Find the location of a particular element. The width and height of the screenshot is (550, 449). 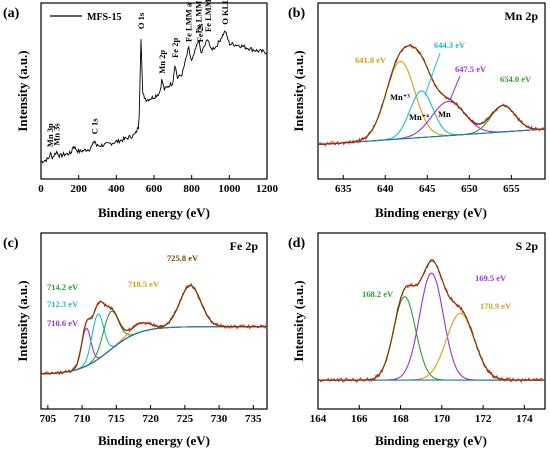

panel-c-x-ticks: 705 710 715 720 725 730 735 is located at coordinates (151, 415).